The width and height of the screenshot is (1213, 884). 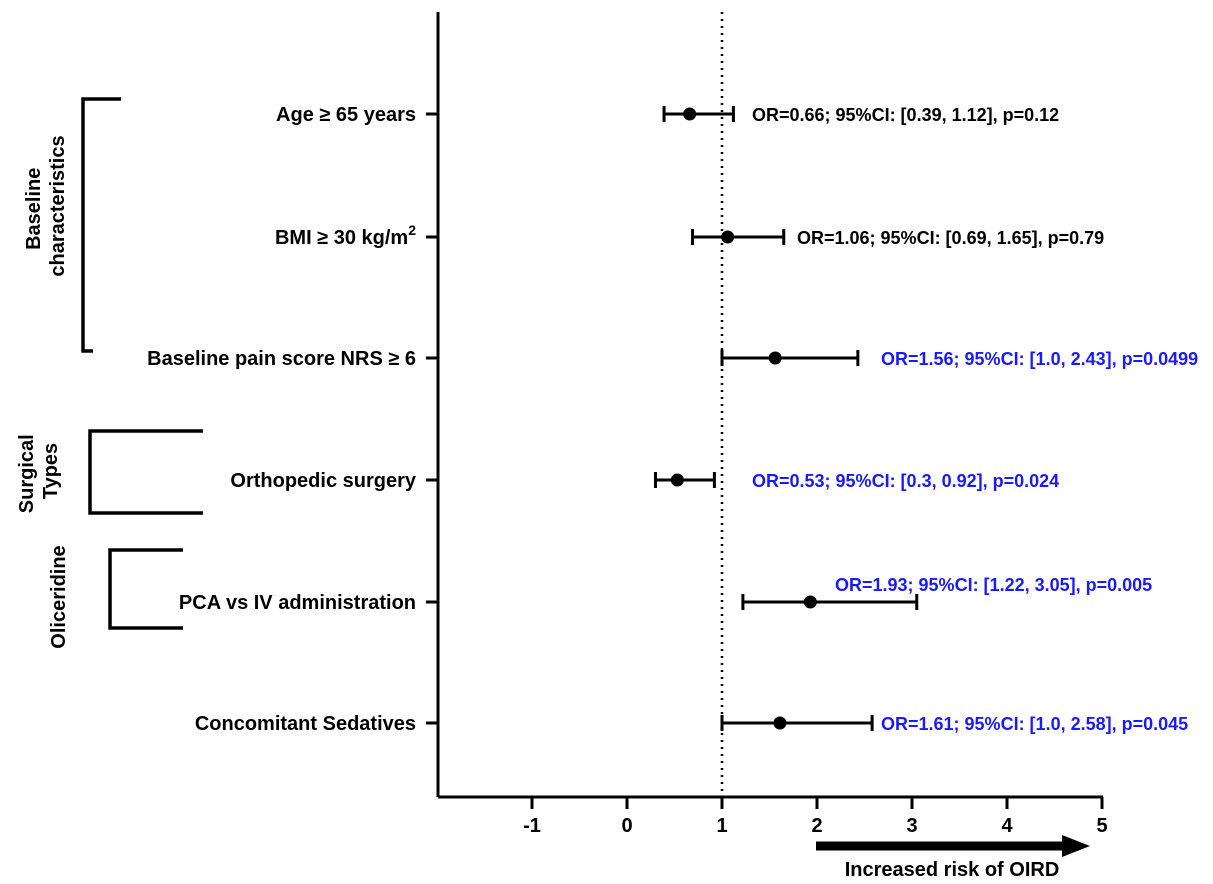 What do you see at coordinates (297, 603) in the screenshot?
I see `row-label: PCA vs IV administration` at bounding box center [297, 603].